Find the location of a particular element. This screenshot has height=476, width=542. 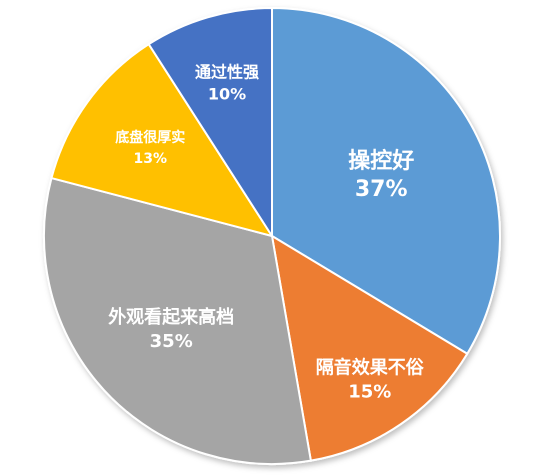

slice-category-label: 隔音效果不俗 is located at coordinates (370, 367).